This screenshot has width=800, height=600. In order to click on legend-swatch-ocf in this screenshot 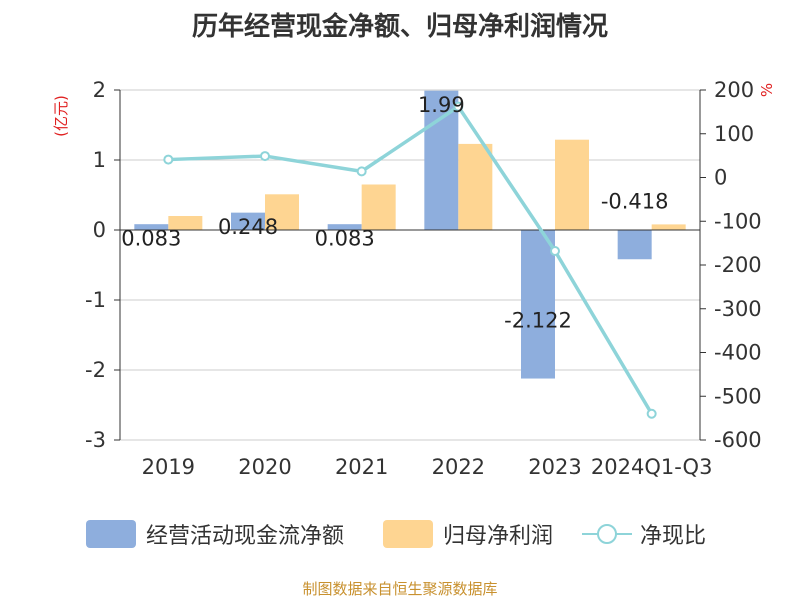, I will do `click(111, 534)`.